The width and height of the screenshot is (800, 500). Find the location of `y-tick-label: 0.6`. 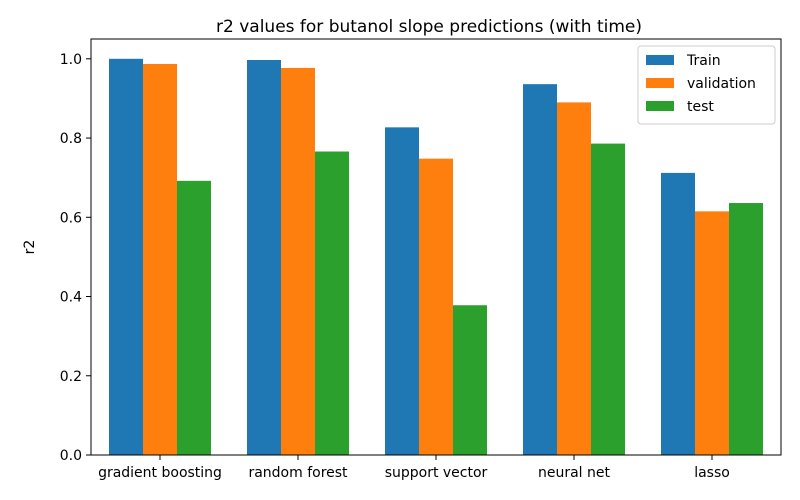

y-tick-label: 0.6 is located at coordinates (71, 218).